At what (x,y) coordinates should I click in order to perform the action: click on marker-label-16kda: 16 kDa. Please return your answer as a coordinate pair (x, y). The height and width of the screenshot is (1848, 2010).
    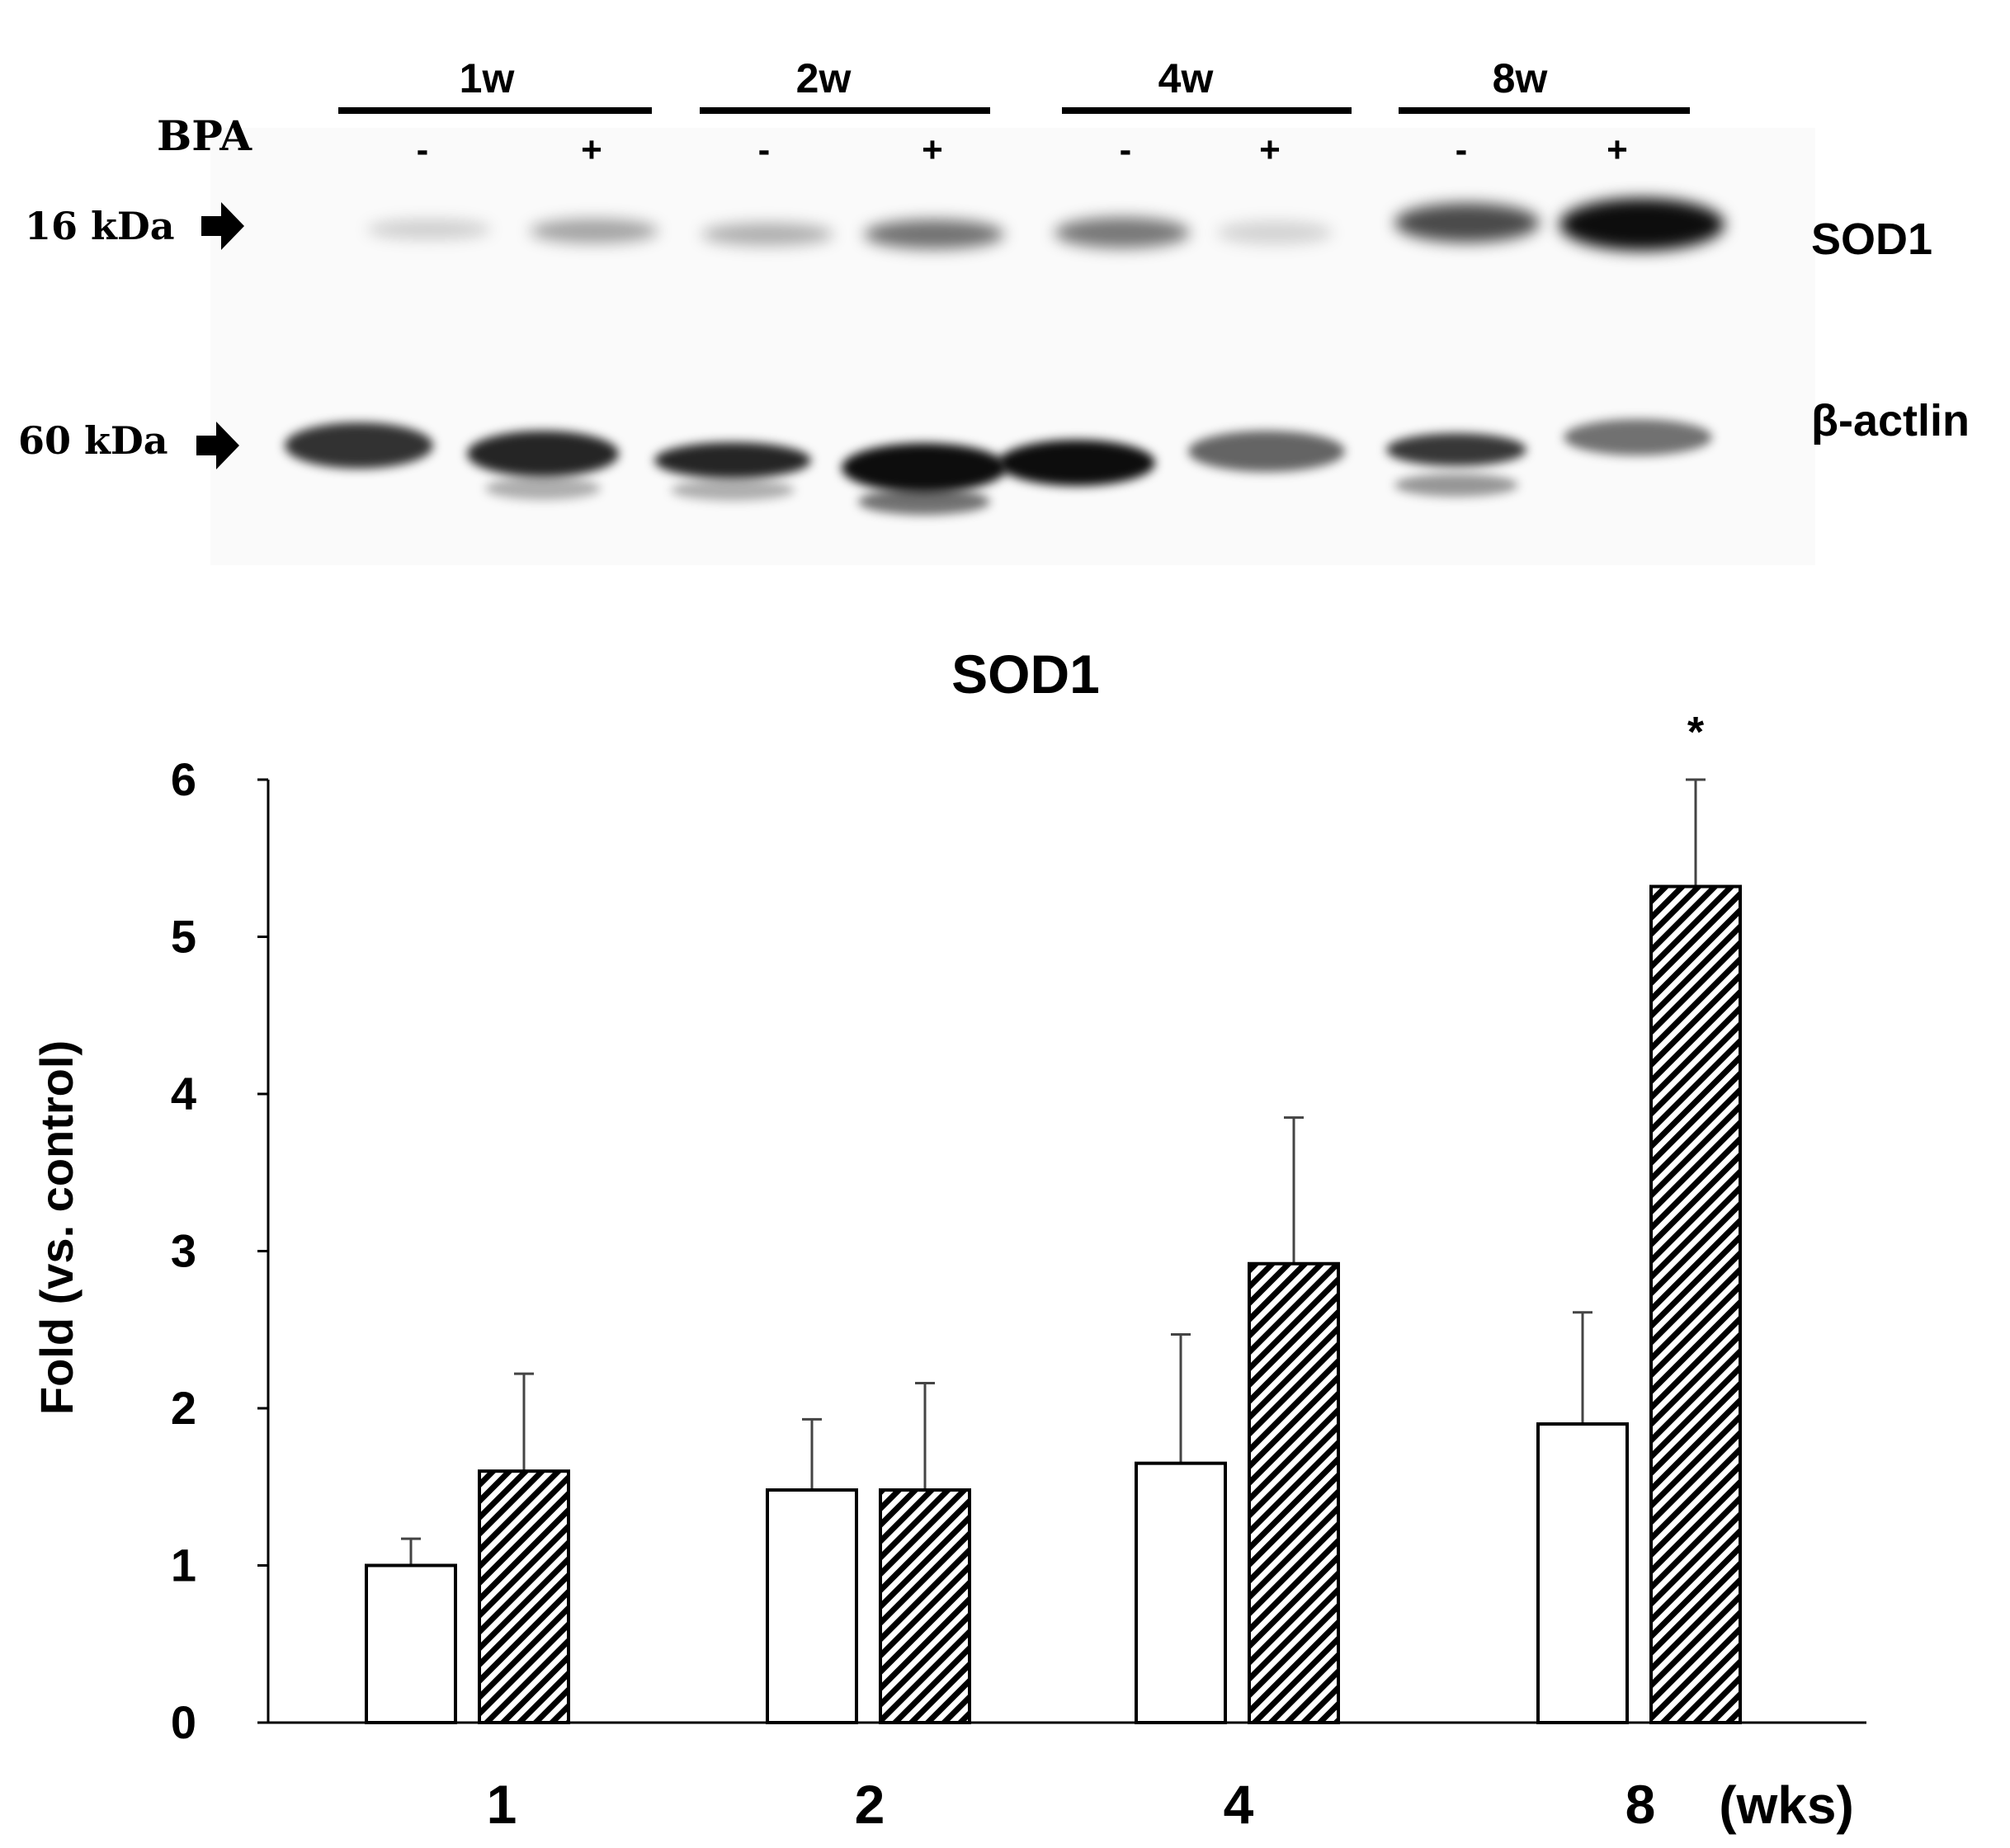
    Looking at the image, I should click on (100, 226).